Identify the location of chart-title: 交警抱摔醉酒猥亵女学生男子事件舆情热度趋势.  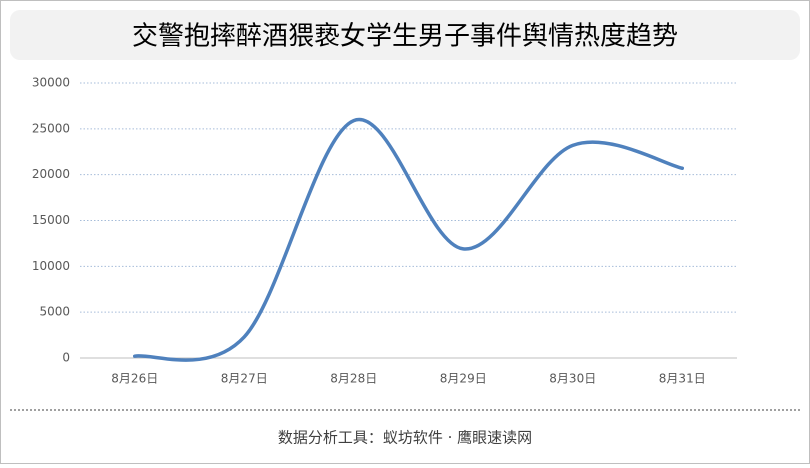
(405, 37).